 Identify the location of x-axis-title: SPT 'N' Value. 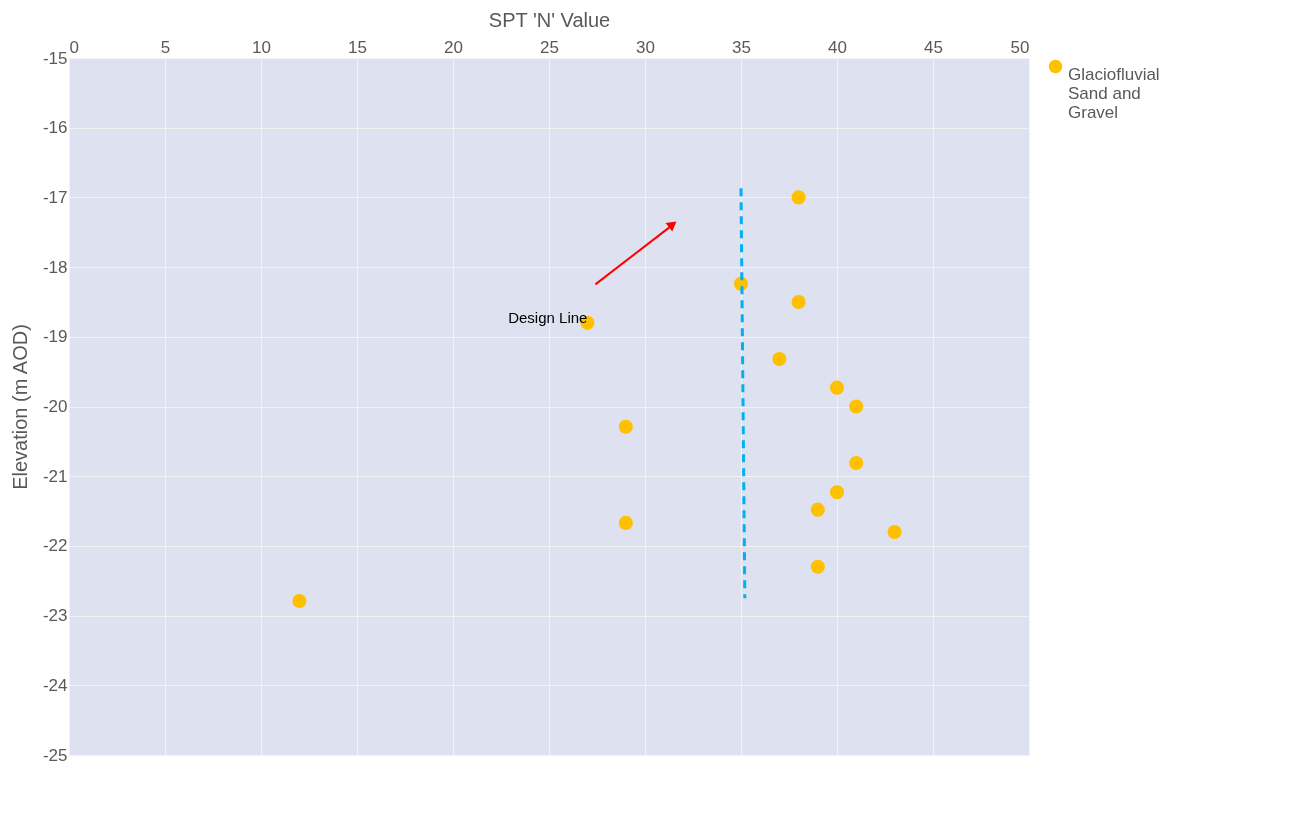
(549, 19).